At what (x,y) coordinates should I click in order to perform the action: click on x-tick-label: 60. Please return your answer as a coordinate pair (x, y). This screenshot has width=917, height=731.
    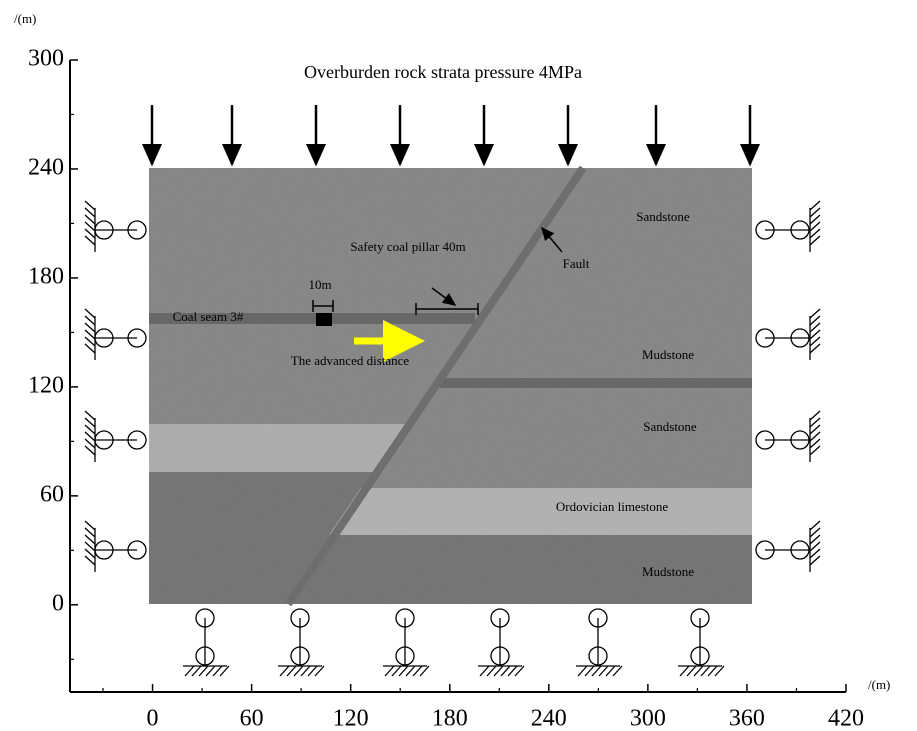
    Looking at the image, I should click on (252, 718).